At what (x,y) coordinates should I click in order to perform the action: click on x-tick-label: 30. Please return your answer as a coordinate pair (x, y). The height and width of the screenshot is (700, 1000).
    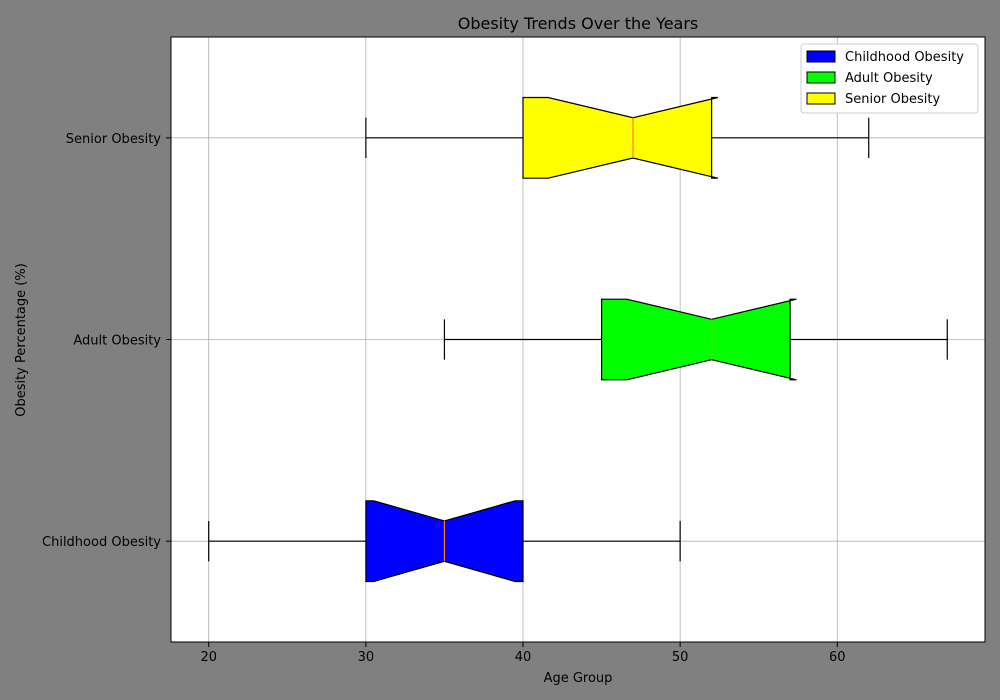
    Looking at the image, I should click on (366, 657).